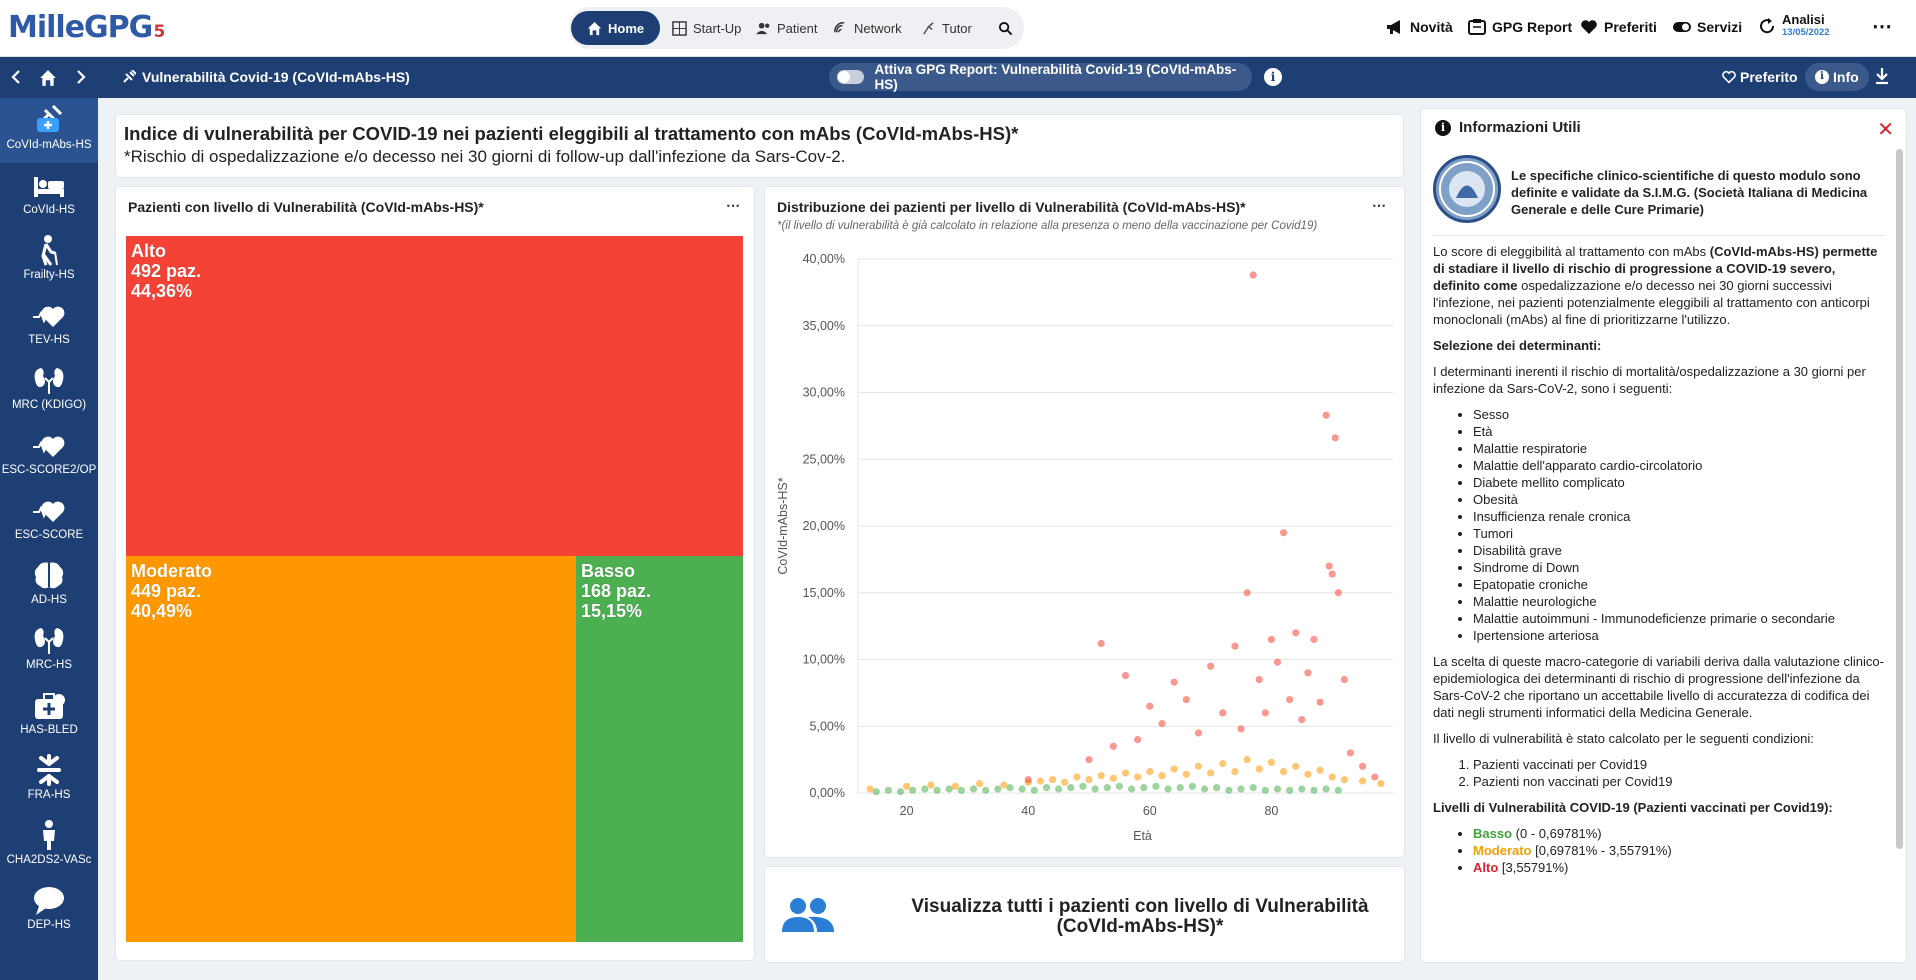 This screenshot has width=1916, height=980. Describe the element at coordinates (946, 28) in the screenshot. I see `nav-tutor: Tutor` at that location.